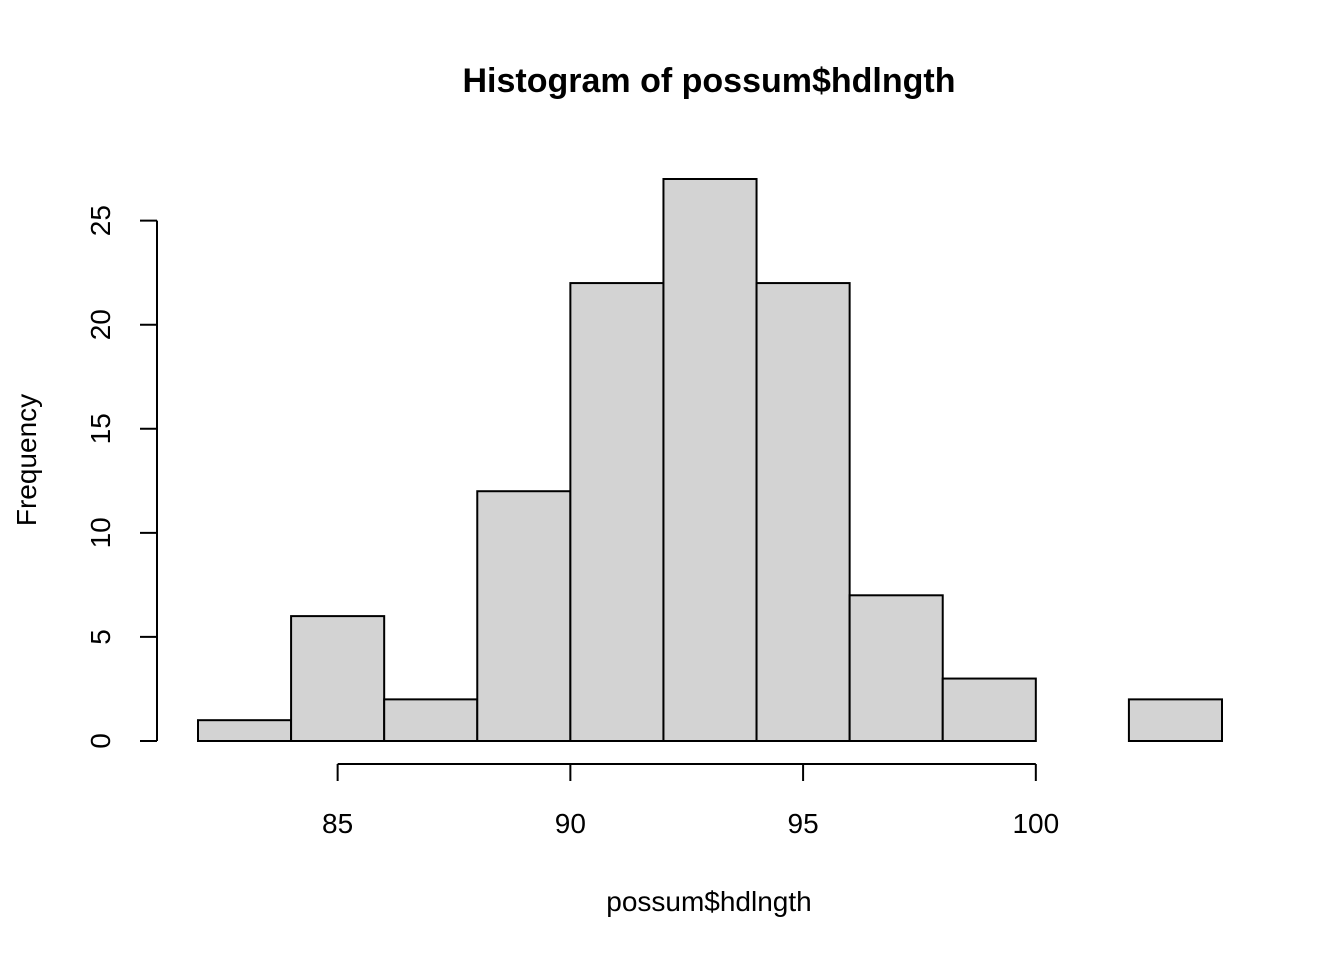  What do you see at coordinates (100, 637) in the screenshot?
I see `y-tick-label: 5` at bounding box center [100, 637].